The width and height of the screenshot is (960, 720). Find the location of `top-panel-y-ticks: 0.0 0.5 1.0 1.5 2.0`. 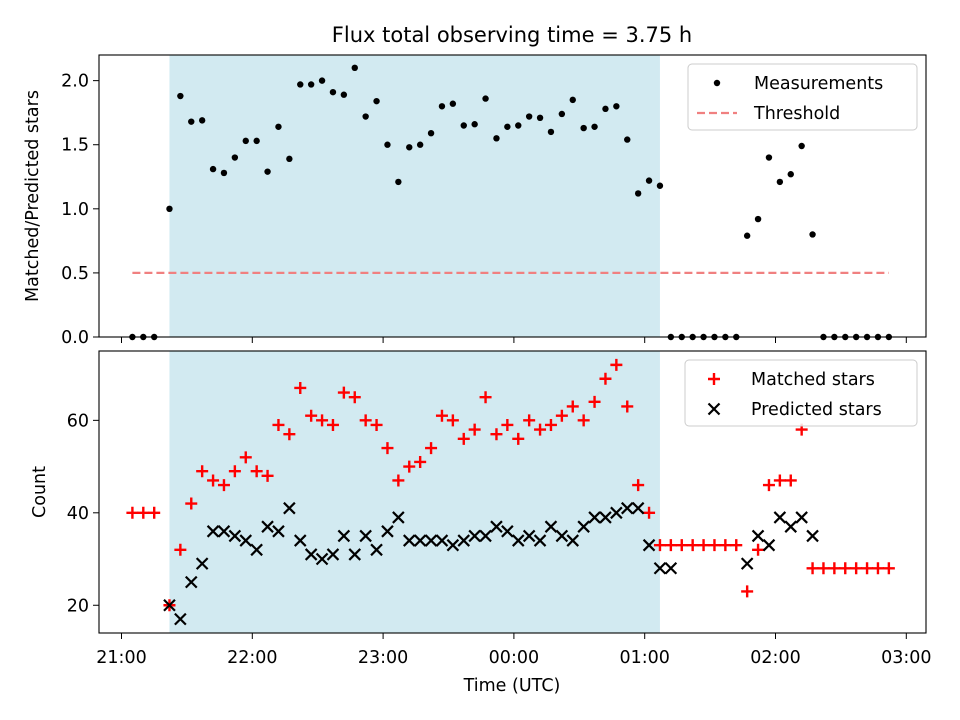

top-panel-y-ticks: 0.0 0.5 1.0 1.5 2.0 is located at coordinates (80, 210).